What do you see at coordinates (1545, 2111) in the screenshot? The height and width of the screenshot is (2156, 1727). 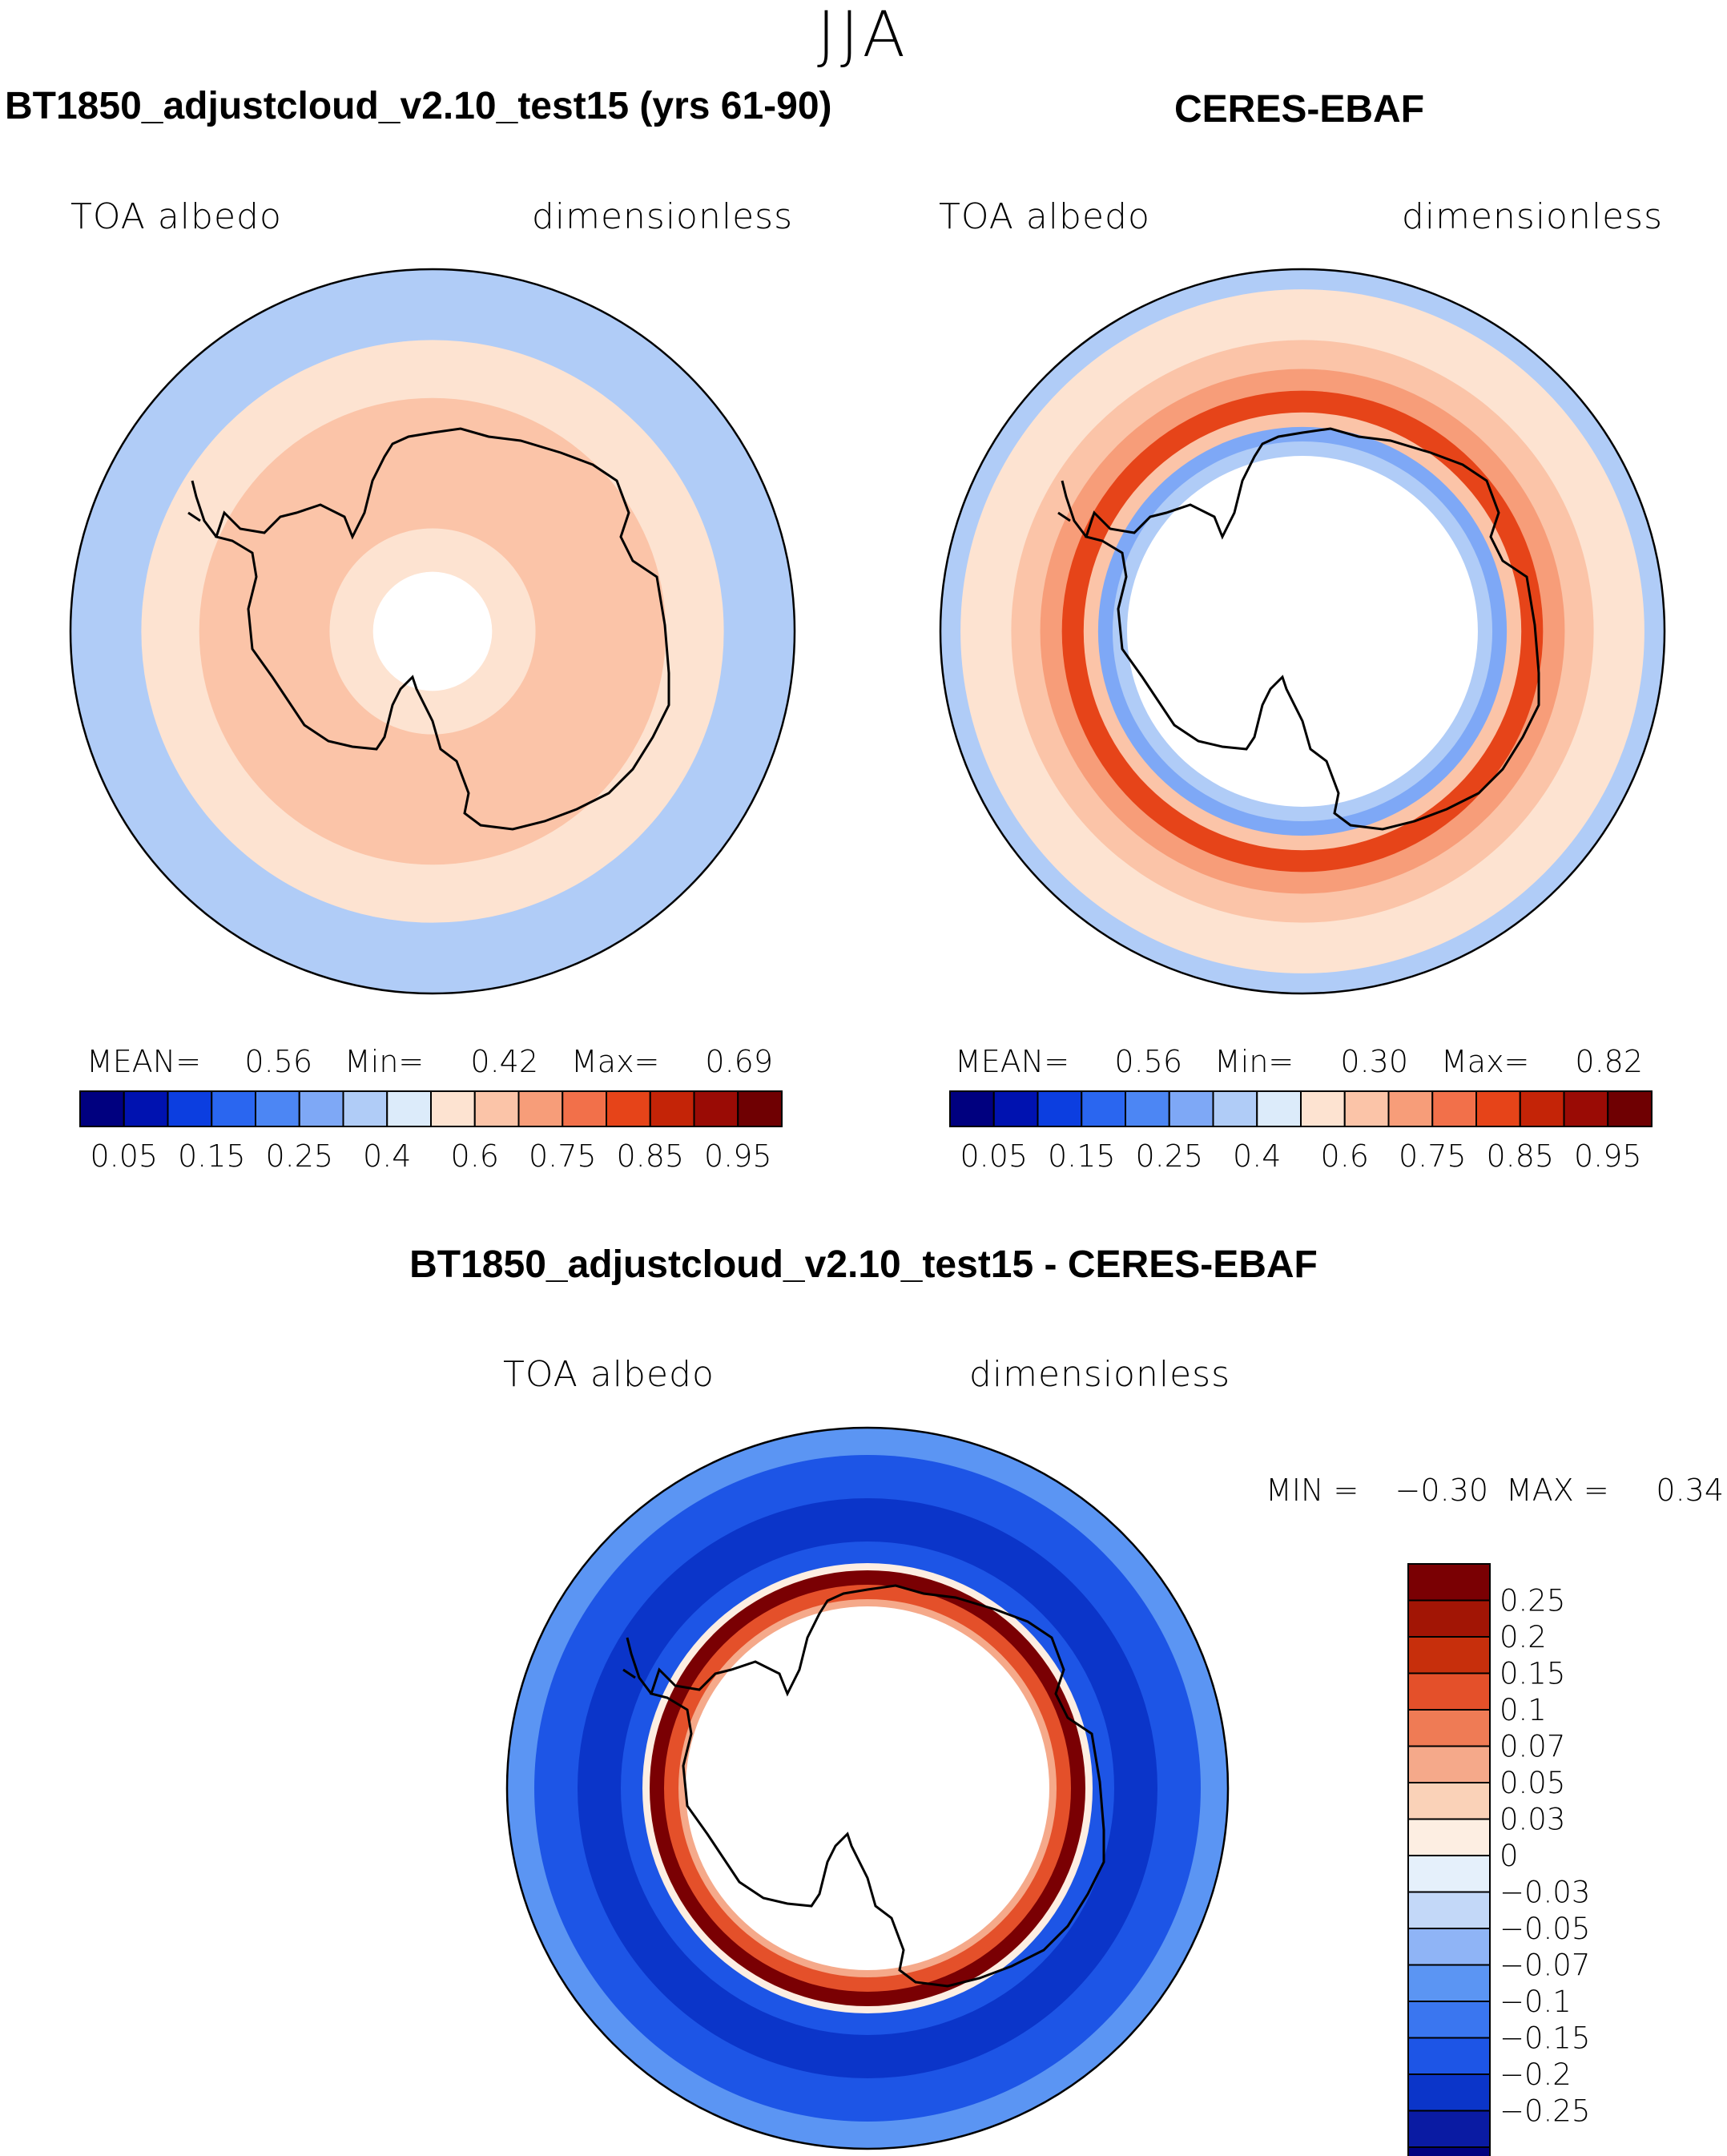 I see `colorbar-tick-label: −0.25` at bounding box center [1545, 2111].